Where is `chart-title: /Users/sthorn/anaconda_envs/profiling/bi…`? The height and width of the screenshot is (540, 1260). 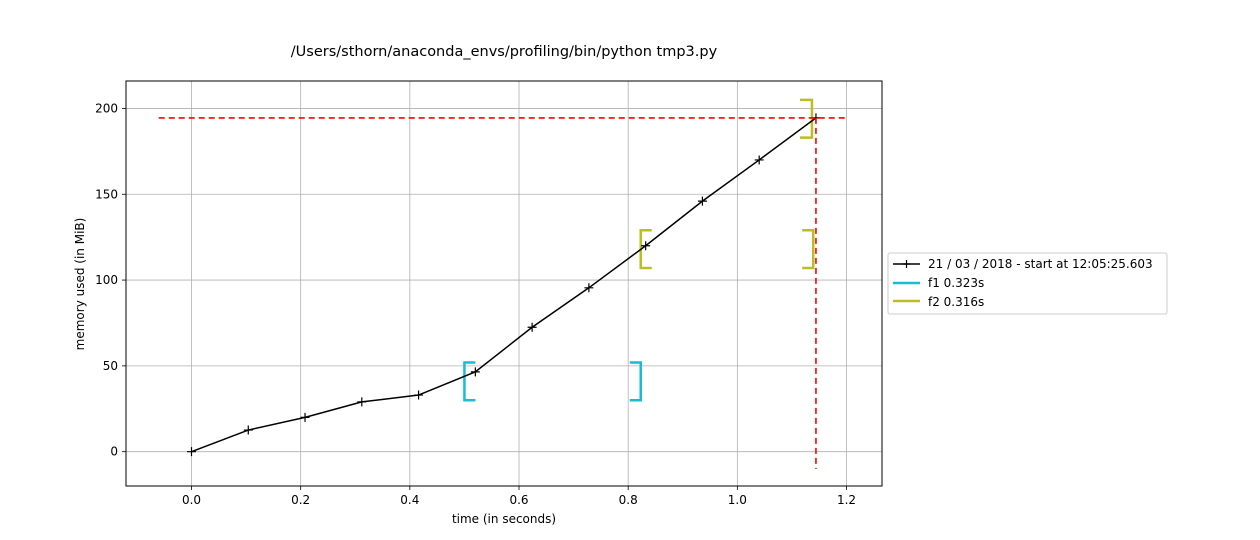 chart-title: /Users/sthorn/anaconda_envs/profiling/bi… is located at coordinates (504, 52).